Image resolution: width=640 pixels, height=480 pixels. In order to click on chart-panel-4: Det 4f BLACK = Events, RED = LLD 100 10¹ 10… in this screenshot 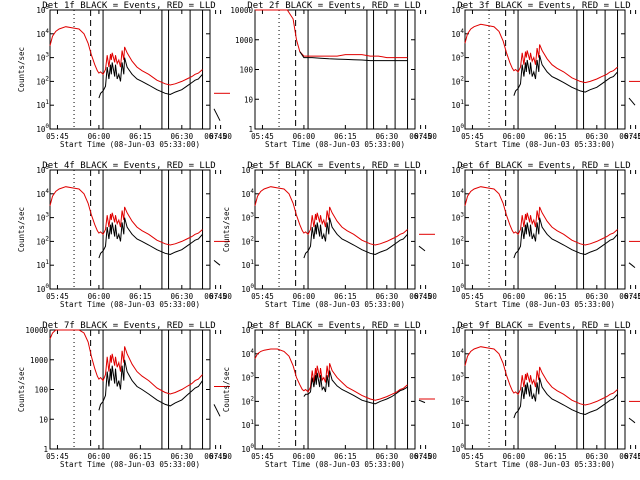, I will do `click(124, 235)`.